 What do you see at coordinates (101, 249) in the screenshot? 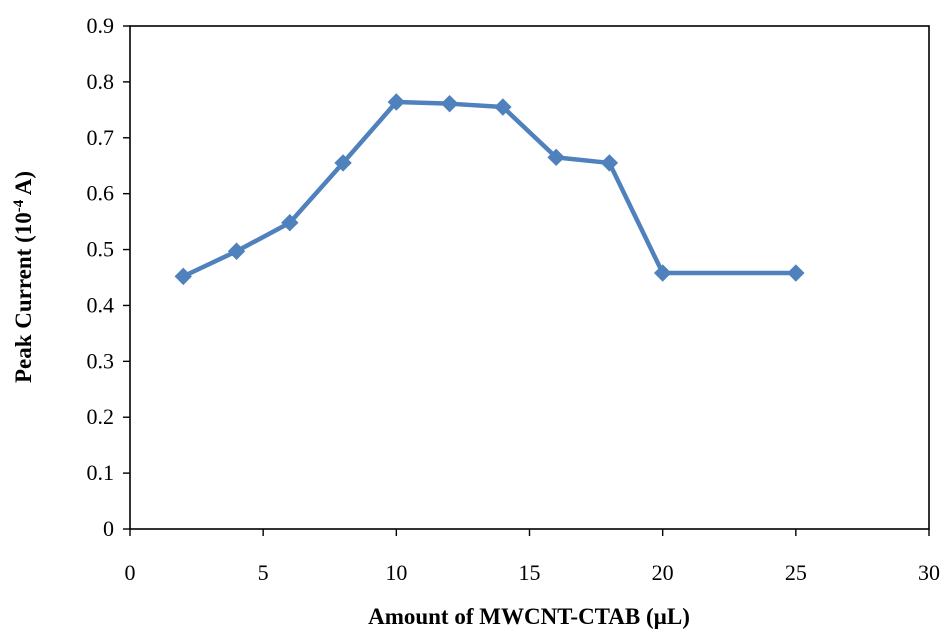
I see `y-tick-label: 0.5` at bounding box center [101, 249].